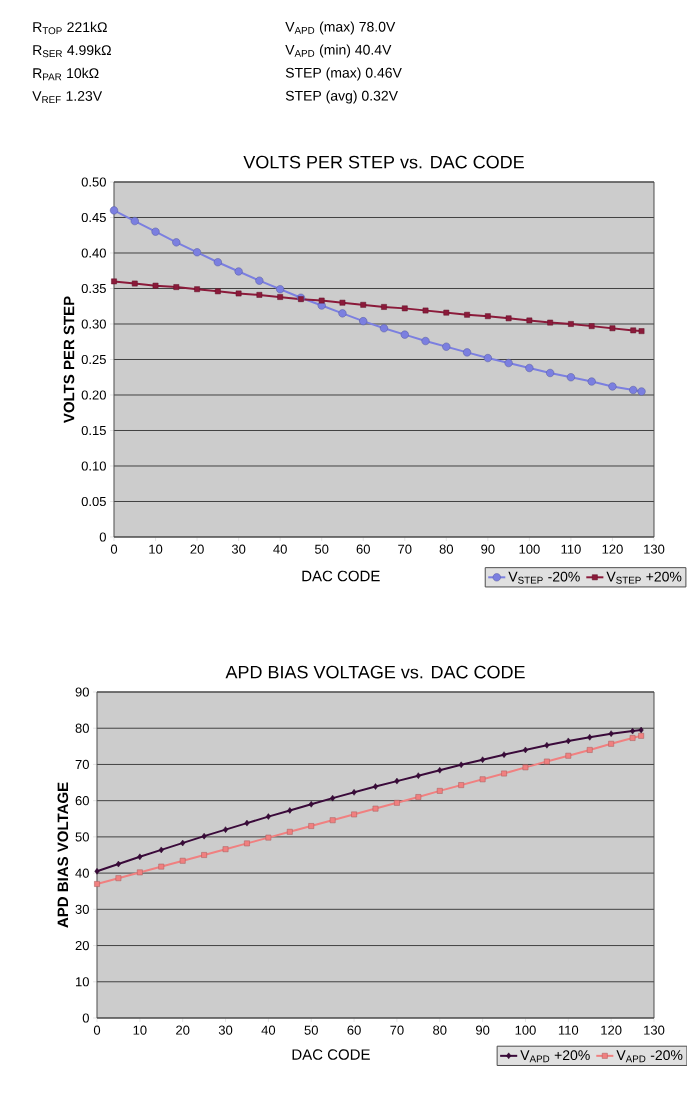 Image resolution: width=687 pixels, height=1099 pixels. I want to click on text: V$_{REF}$ 1.23V, so click(67, 97).